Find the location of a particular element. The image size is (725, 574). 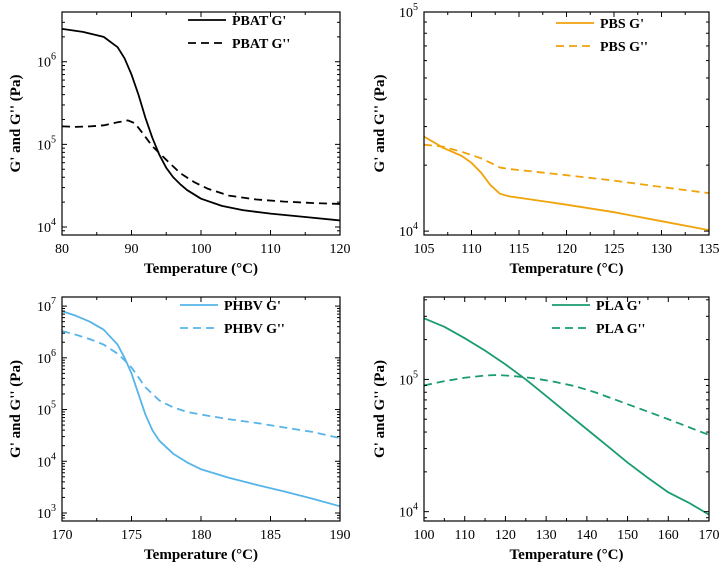

y-tick-label: 10³ is located at coordinates (46, 512).